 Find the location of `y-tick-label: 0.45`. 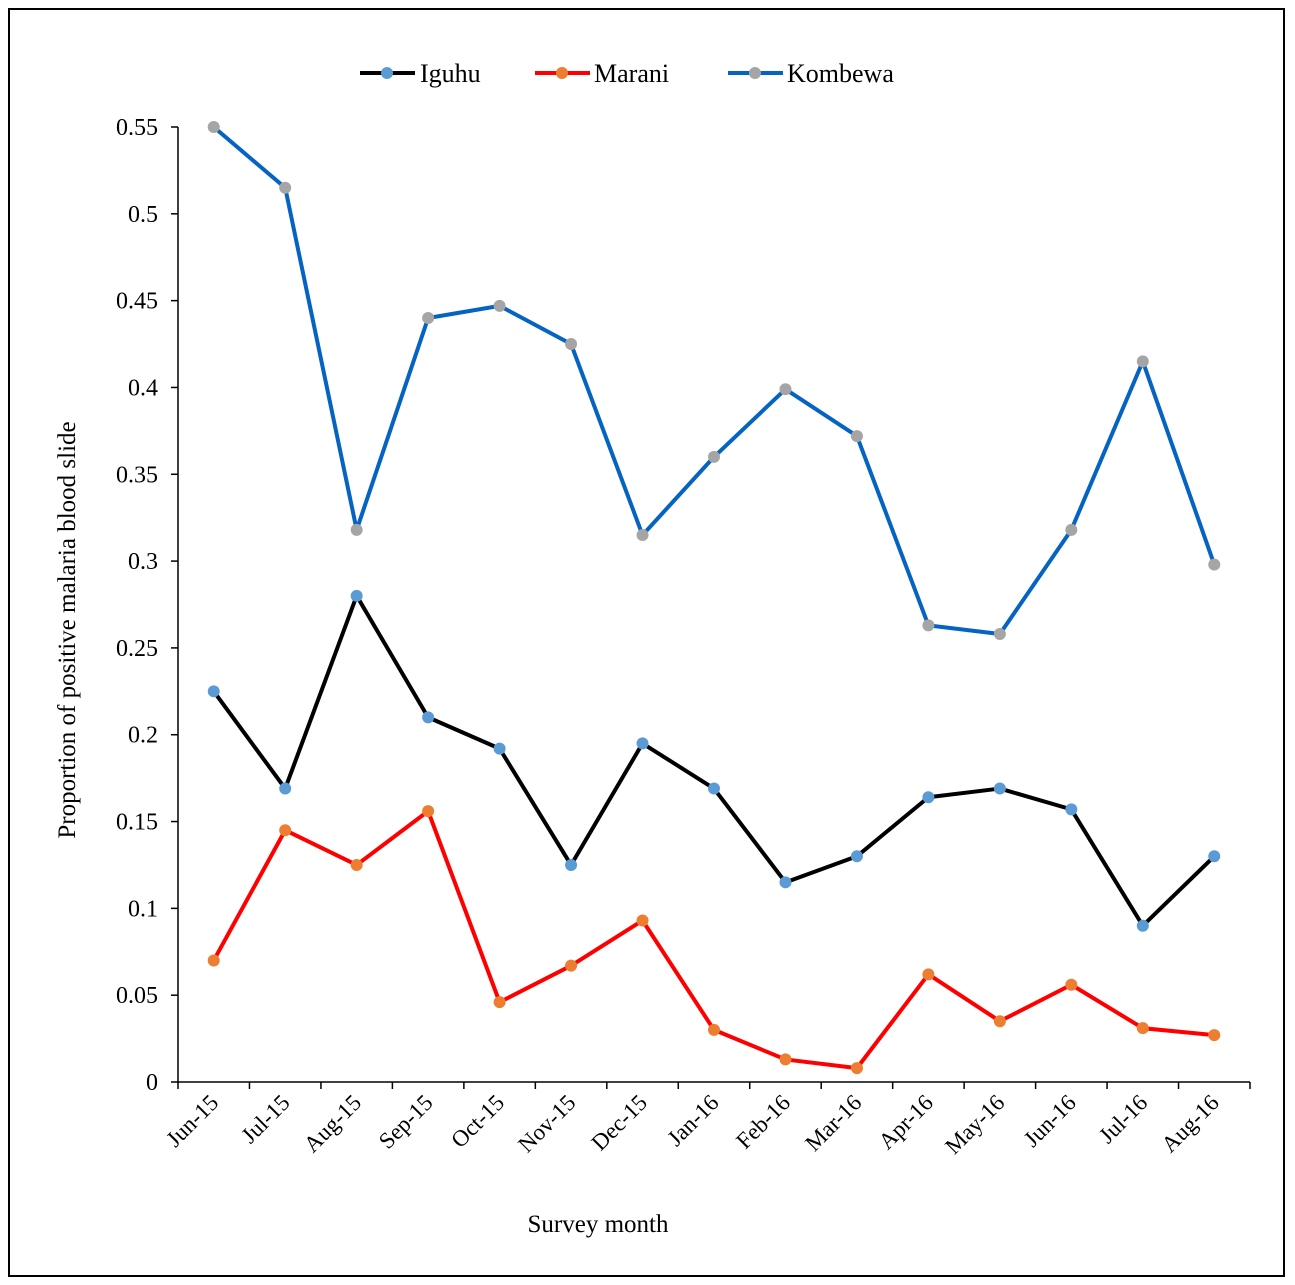

y-tick-label: 0.45 is located at coordinates (137, 302).